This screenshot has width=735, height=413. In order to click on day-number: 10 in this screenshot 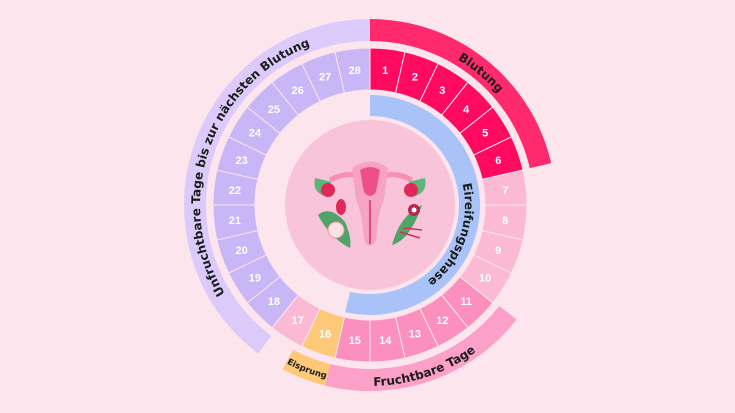, I will do `click(485, 278)`.